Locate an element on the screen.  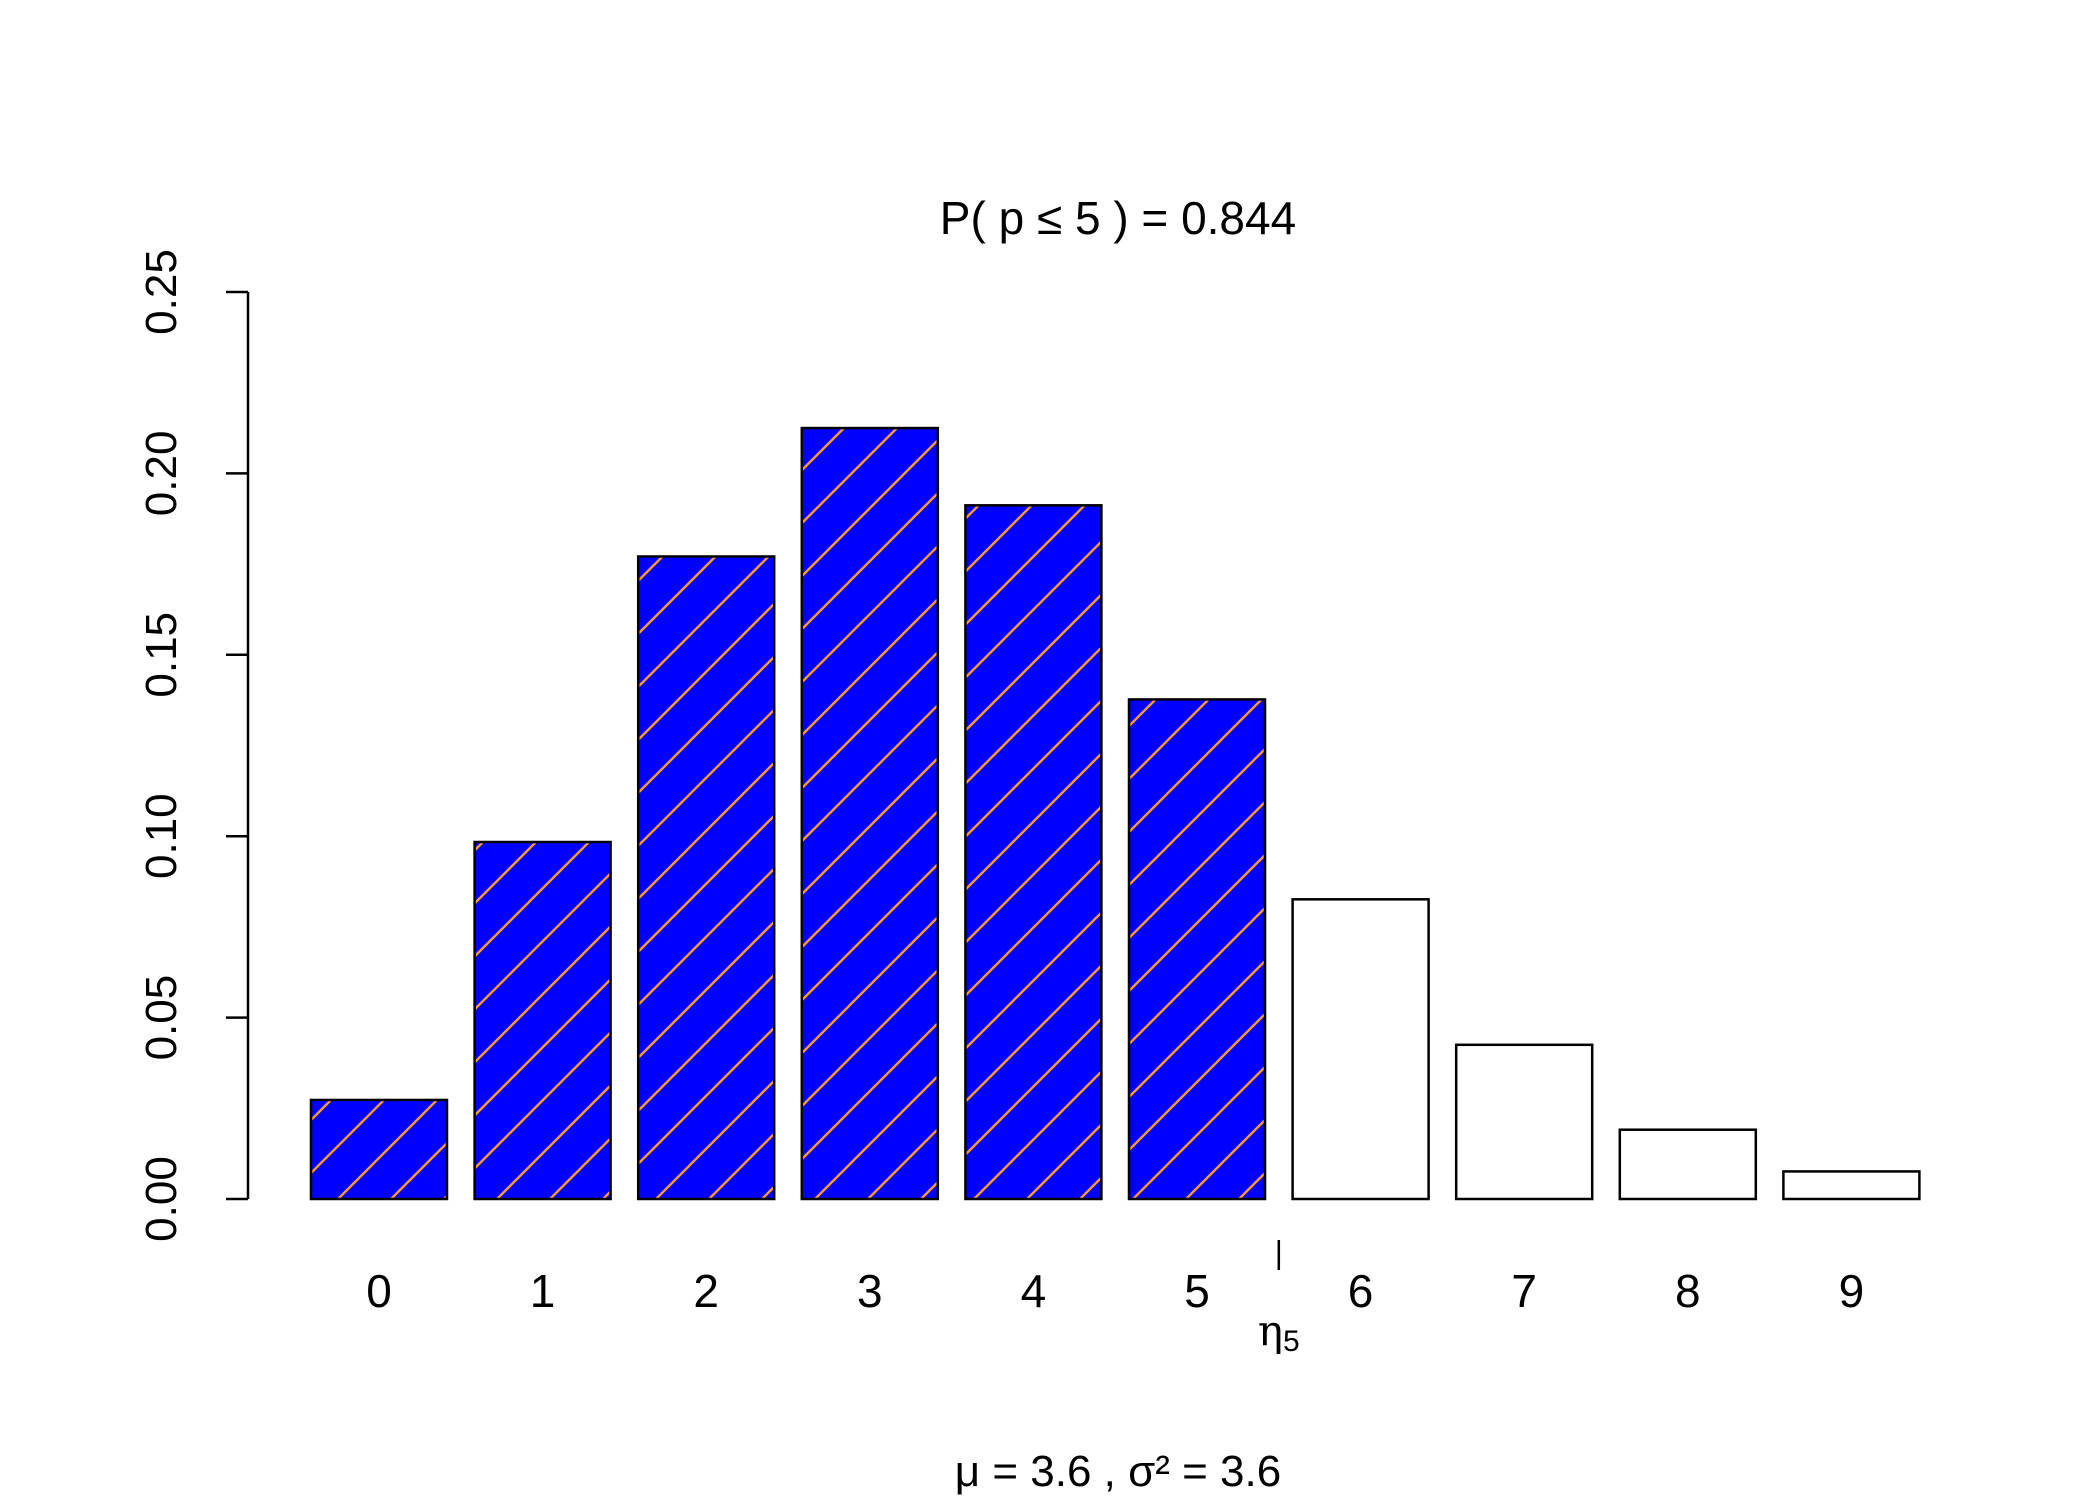
marker-symbol: η is located at coordinates (1270, 1330).